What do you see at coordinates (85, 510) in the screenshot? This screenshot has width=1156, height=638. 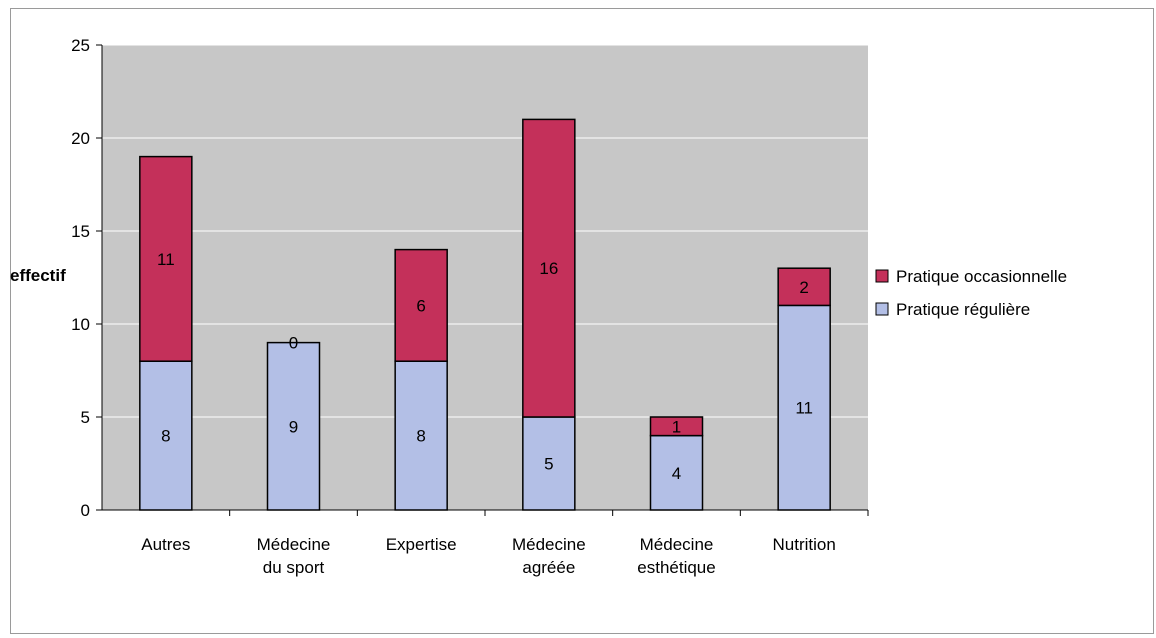 I see `y-tick-label: 0` at bounding box center [85, 510].